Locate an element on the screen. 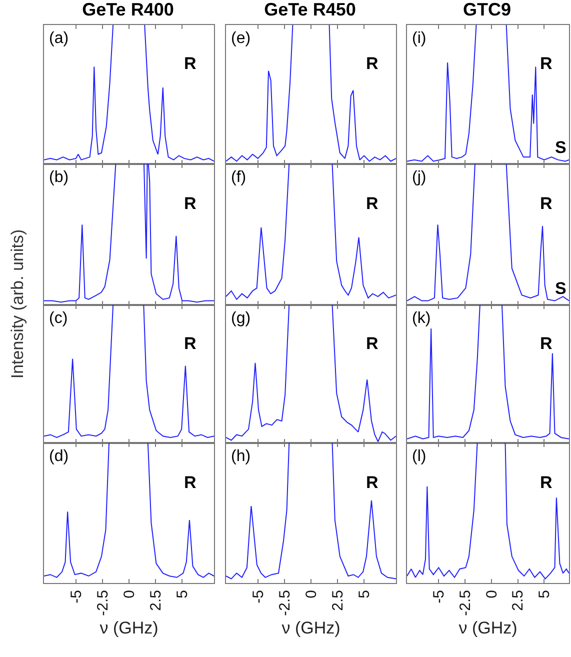 This screenshot has height=657, width=571. chart-title: GeTe R450 is located at coordinates (310, 10).